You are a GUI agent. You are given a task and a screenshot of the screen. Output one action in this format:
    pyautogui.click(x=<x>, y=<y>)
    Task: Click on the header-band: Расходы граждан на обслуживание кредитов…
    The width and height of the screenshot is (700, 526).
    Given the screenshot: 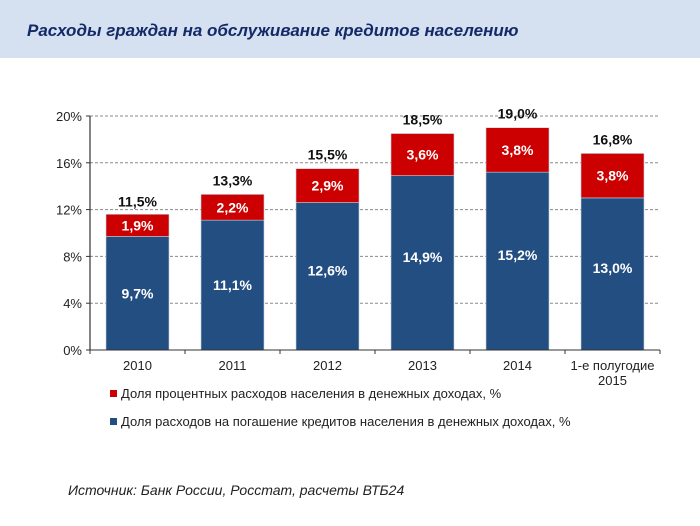 What is the action you would take?
    pyautogui.click(x=350, y=29)
    